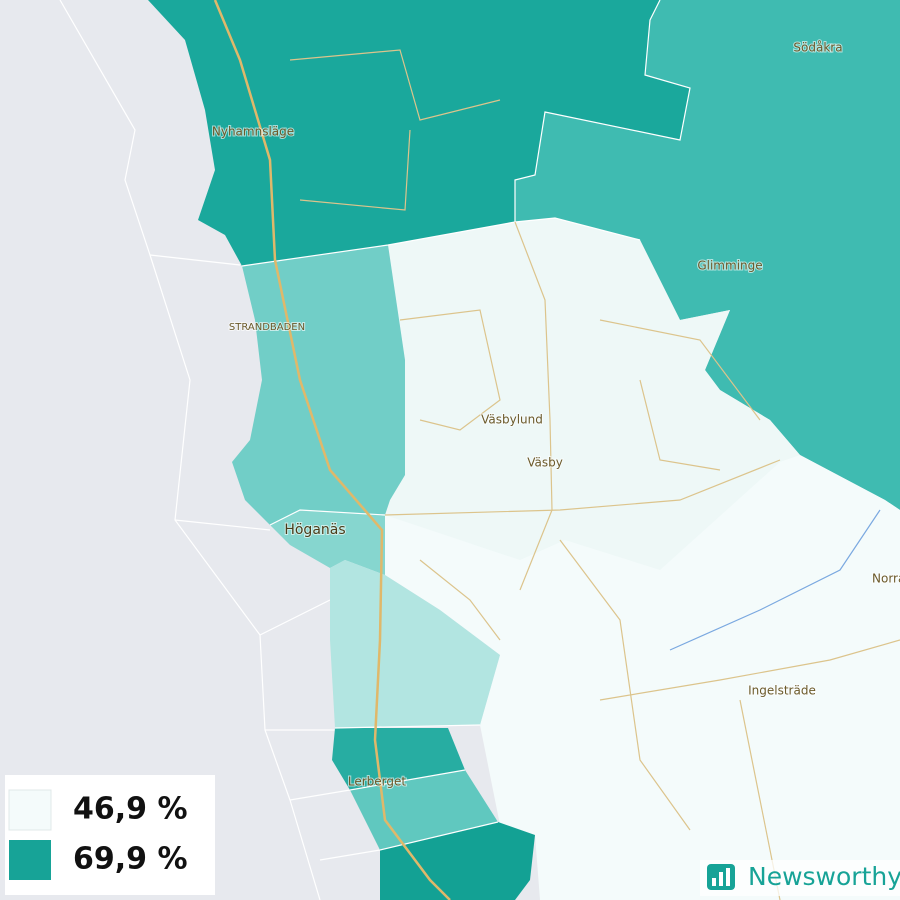  Describe the element at coordinates (253, 132) in the screenshot. I see `place-label: Nyhamnsläge` at that location.